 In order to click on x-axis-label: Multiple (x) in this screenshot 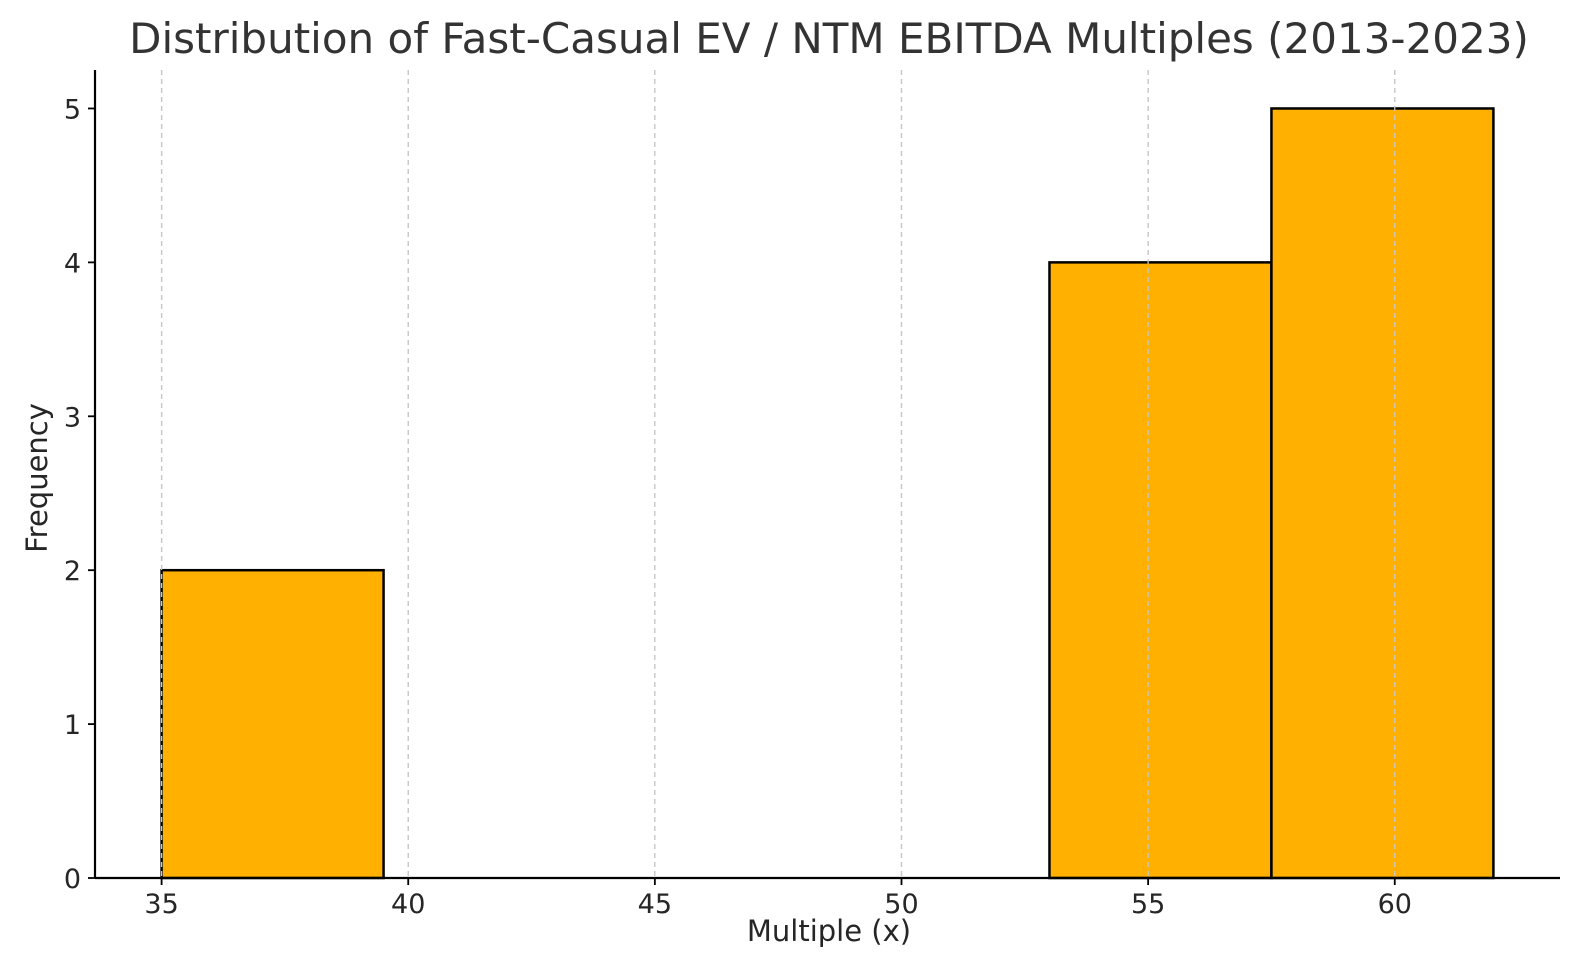, I will do `click(829, 931)`.